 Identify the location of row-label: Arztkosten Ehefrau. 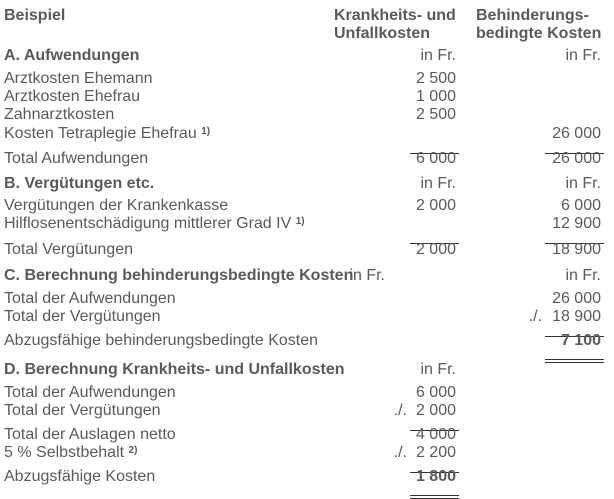
(72, 97).